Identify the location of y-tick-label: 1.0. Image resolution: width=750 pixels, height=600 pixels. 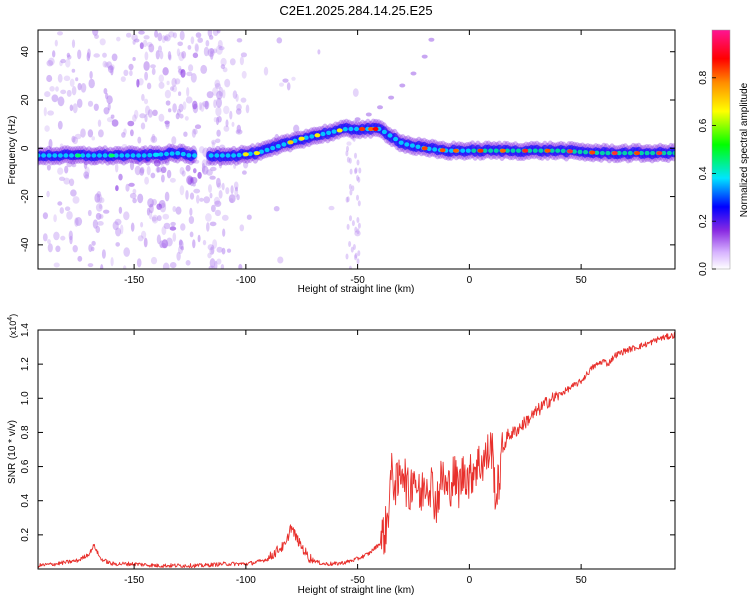
(25, 398).